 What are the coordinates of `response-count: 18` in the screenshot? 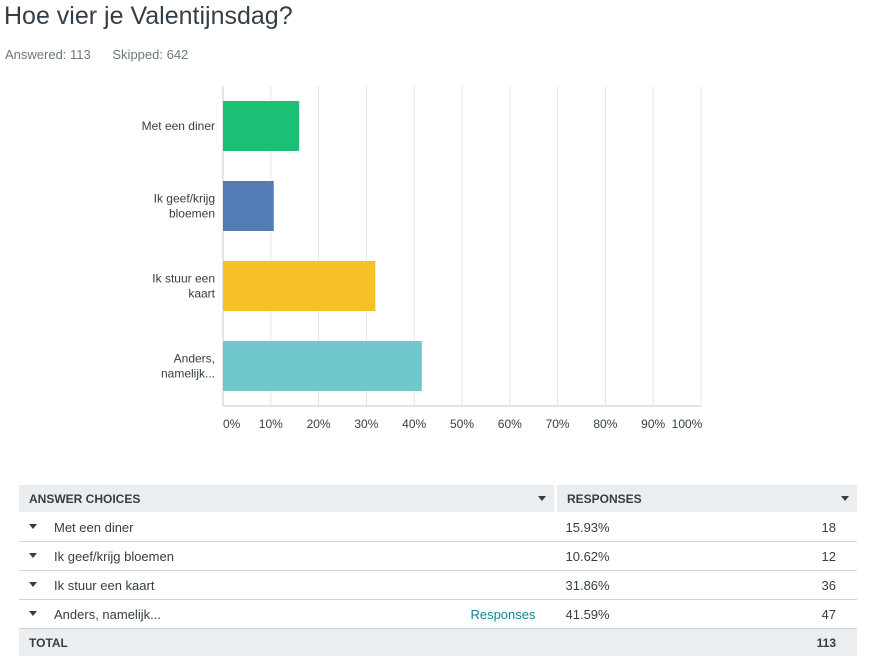 It's located at (792, 527).